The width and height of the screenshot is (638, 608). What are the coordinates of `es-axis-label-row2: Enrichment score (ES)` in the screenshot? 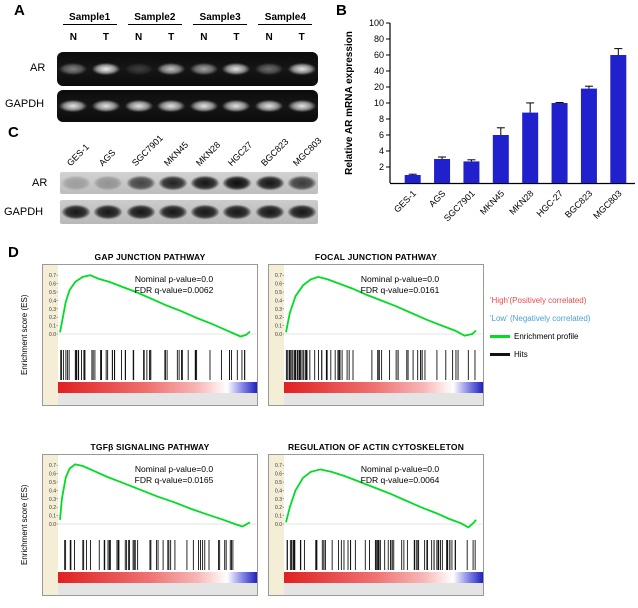 It's located at (24, 525).